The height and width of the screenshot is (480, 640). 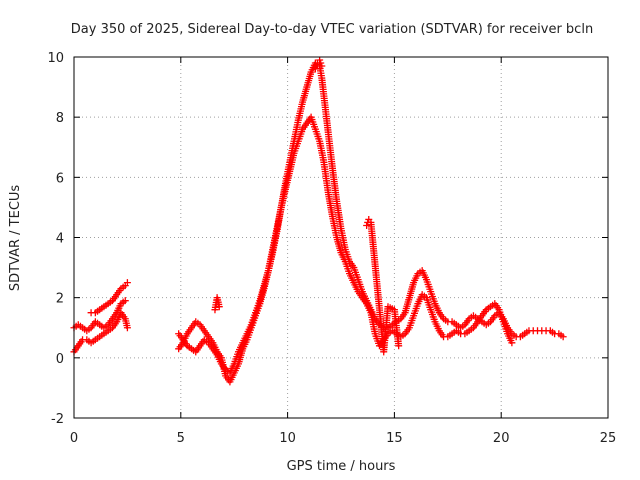 I want to click on x-tick-label: 15, so click(x=394, y=438).